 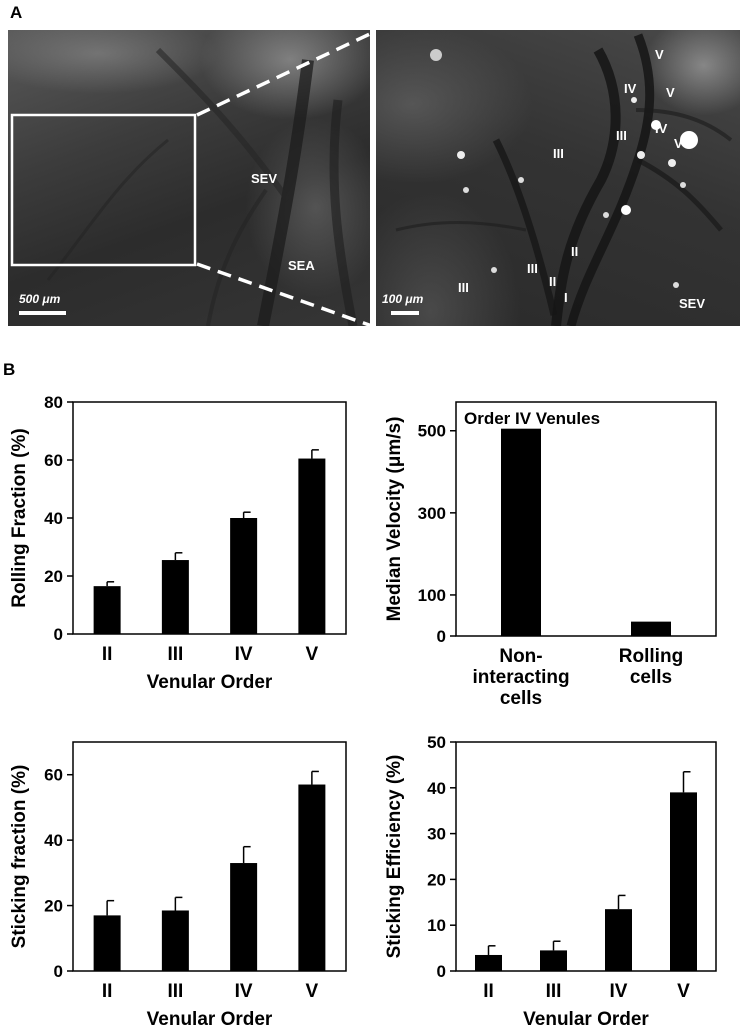 What do you see at coordinates (264, 178) in the screenshot?
I see `label-sev-left: SEV` at bounding box center [264, 178].